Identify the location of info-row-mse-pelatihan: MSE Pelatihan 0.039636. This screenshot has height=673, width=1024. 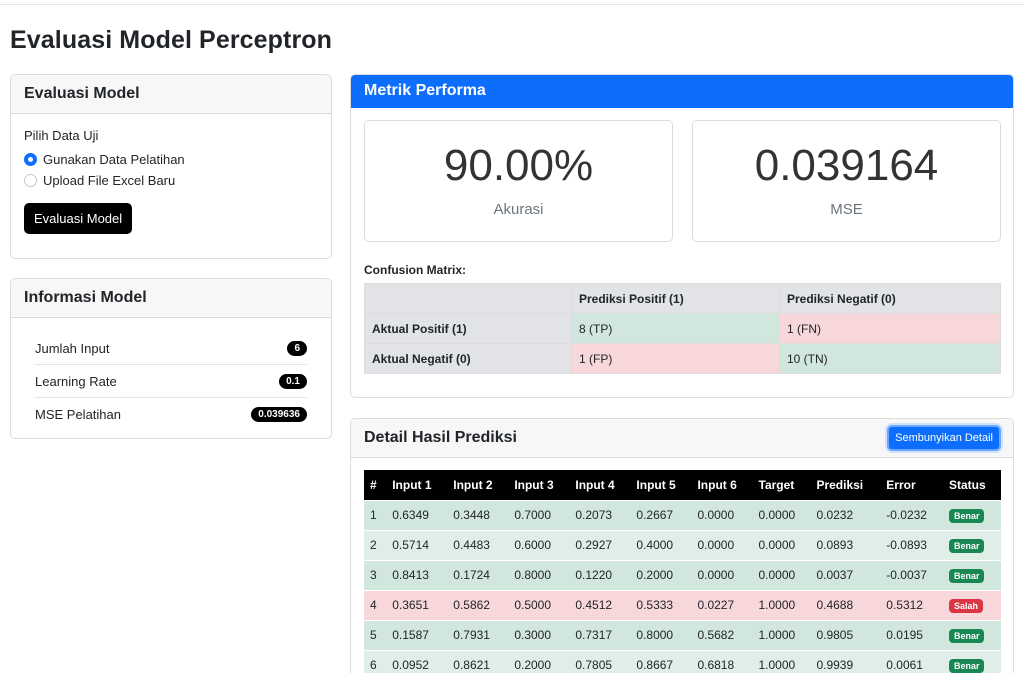
(171, 414).